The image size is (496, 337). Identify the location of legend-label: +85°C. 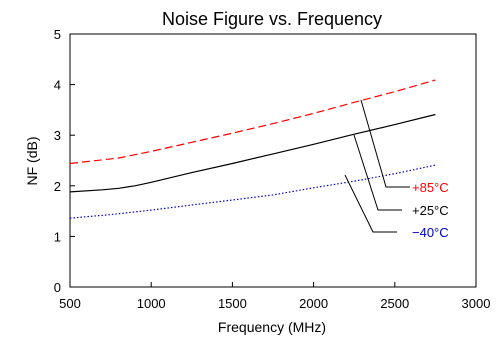
(430, 187).